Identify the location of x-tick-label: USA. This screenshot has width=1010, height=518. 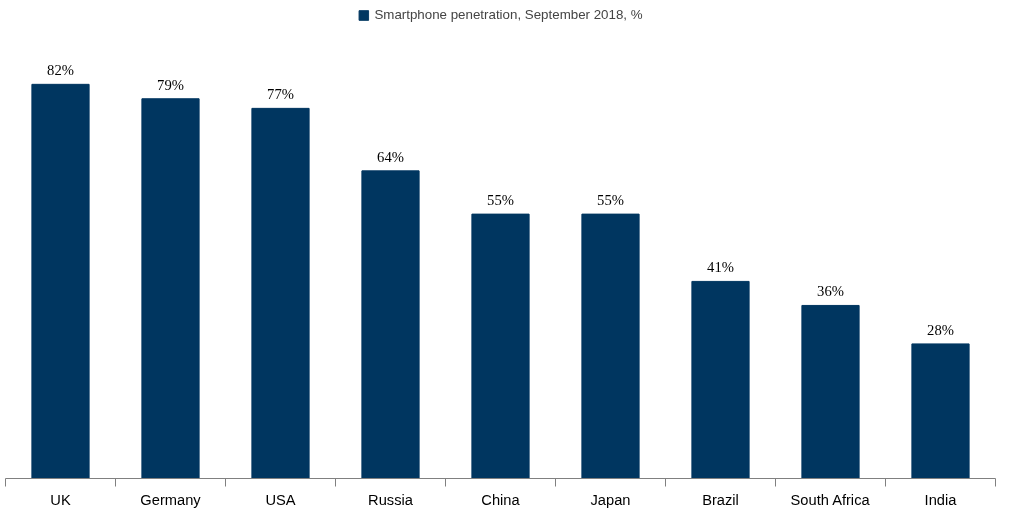
(280, 499).